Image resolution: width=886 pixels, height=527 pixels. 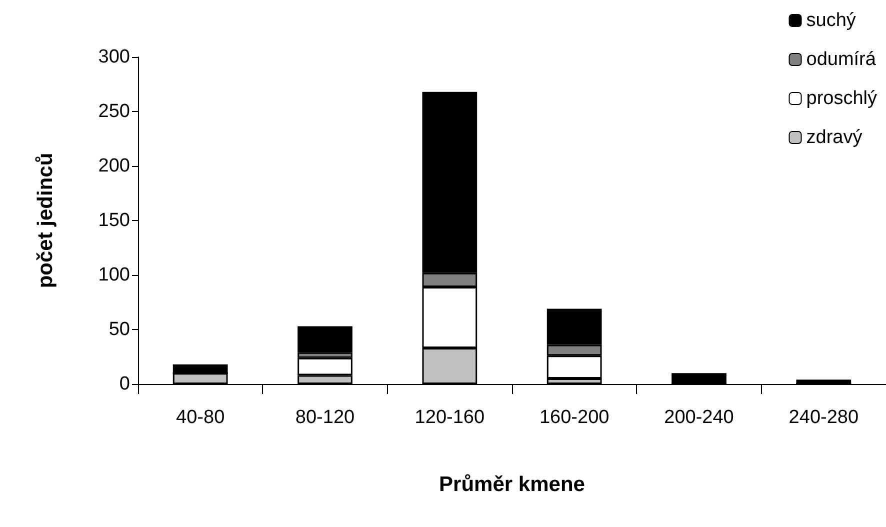 I want to click on x-axis-title: Průměr kmene, so click(x=512, y=484).